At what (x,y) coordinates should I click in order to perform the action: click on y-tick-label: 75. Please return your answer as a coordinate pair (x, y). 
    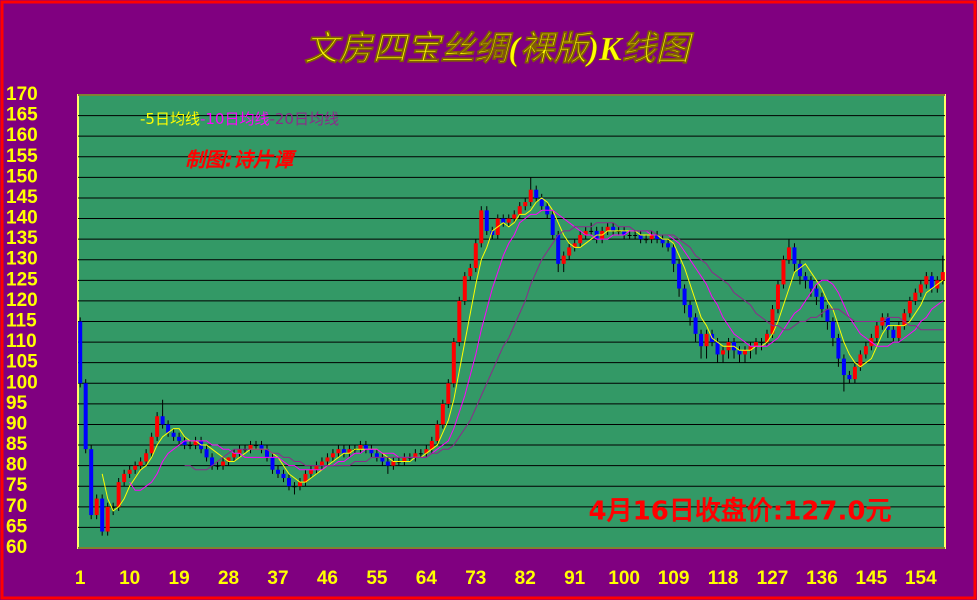
    Looking at the image, I should click on (17, 485).